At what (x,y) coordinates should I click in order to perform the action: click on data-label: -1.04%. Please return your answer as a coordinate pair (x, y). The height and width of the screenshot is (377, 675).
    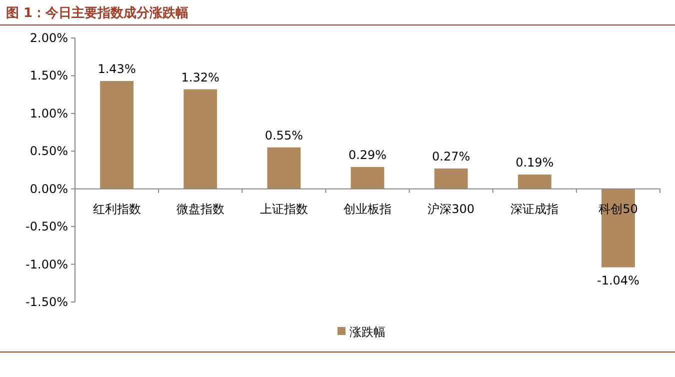
    Looking at the image, I should click on (618, 280).